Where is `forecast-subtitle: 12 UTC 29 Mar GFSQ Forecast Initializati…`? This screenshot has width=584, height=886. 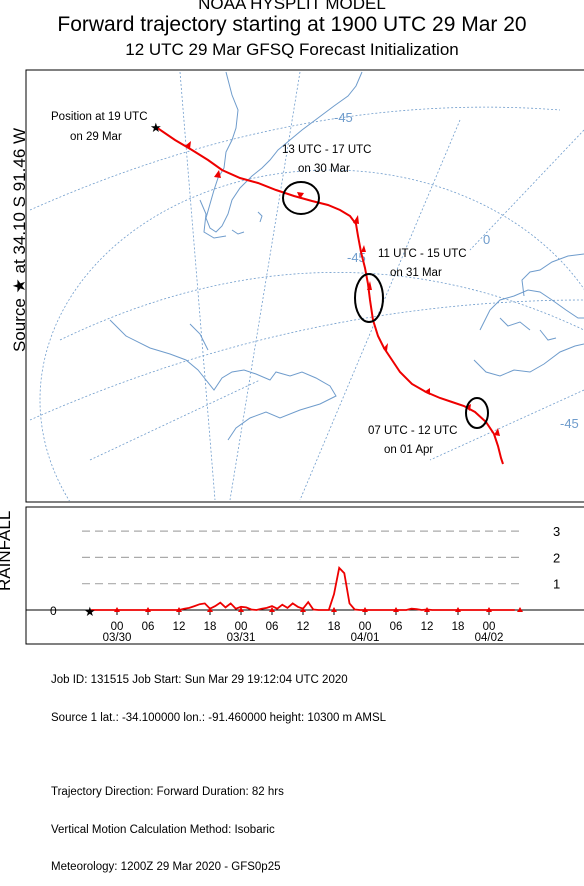 forecast-subtitle: 12 UTC 29 Mar GFSQ Forecast Initializati… is located at coordinates (292, 49).